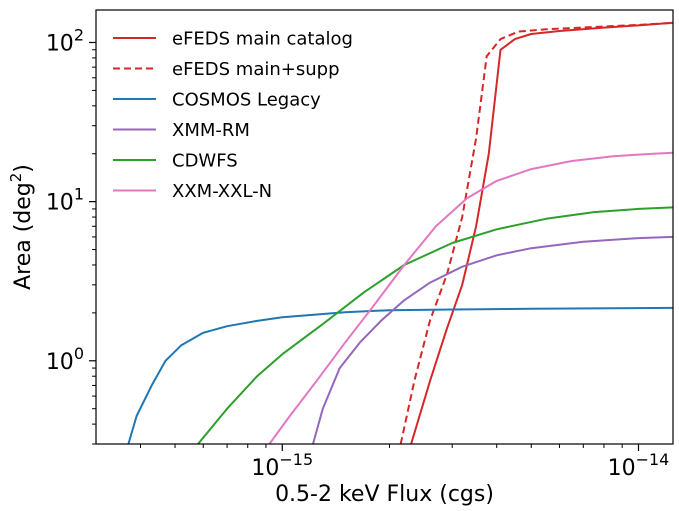 This screenshot has height=511, width=679. What do you see at coordinates (384, 494) in the screenshot?
I see `x-axis-title: 0.5-2 keV Flux (cgs)` at bounding box center [384, 494].